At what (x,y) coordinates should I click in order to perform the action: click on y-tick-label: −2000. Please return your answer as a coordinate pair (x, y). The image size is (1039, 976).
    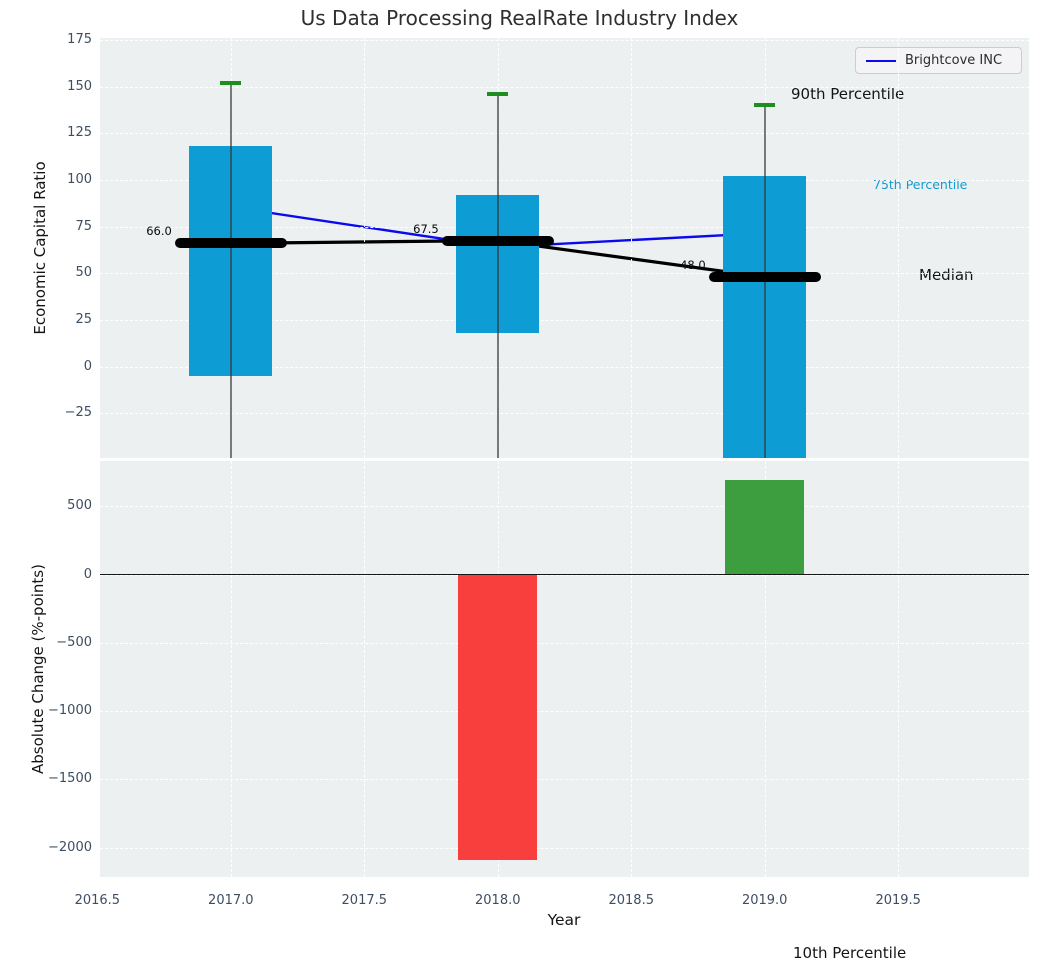
    Looking at the image, I should click on (70, 847).